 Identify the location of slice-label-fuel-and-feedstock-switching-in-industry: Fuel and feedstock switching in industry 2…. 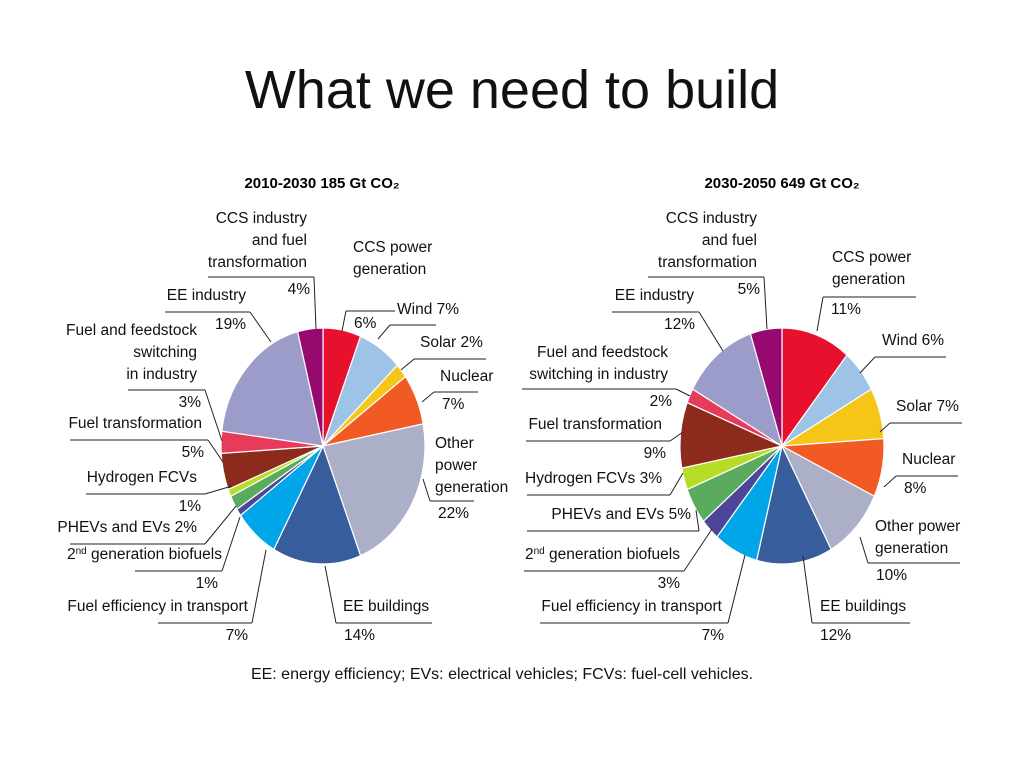
(606, 377).